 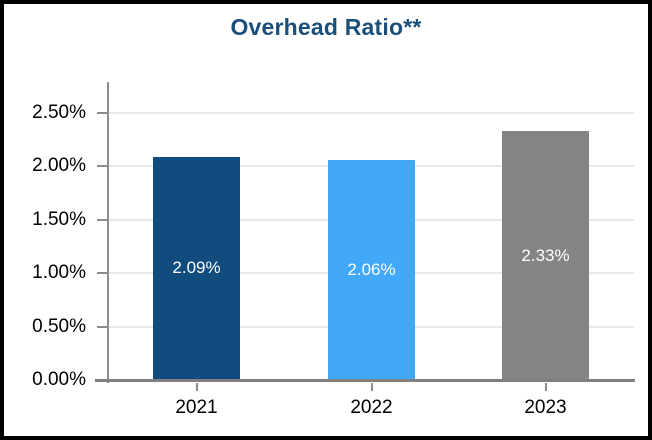 I want to click on x-tick-label: 2021, so click(x=196, y=407).